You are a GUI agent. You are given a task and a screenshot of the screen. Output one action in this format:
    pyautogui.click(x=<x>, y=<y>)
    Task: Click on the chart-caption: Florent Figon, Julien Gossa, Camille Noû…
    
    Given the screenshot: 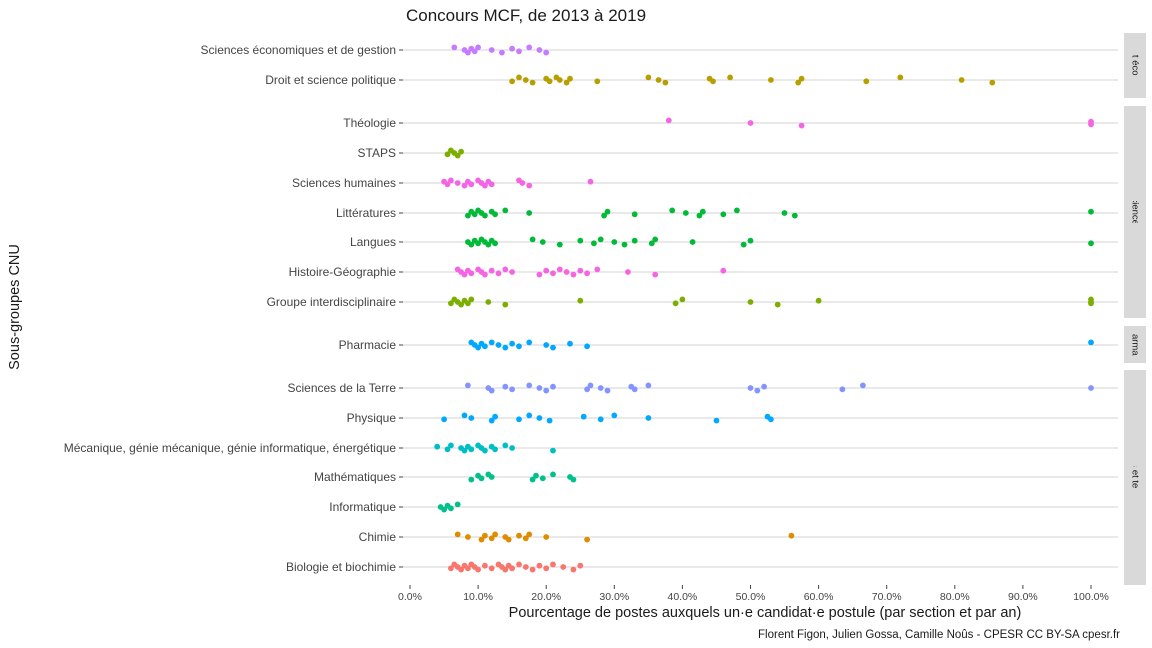 What is the action you would take?
    pyautogui.click(x=939, y=635)
    